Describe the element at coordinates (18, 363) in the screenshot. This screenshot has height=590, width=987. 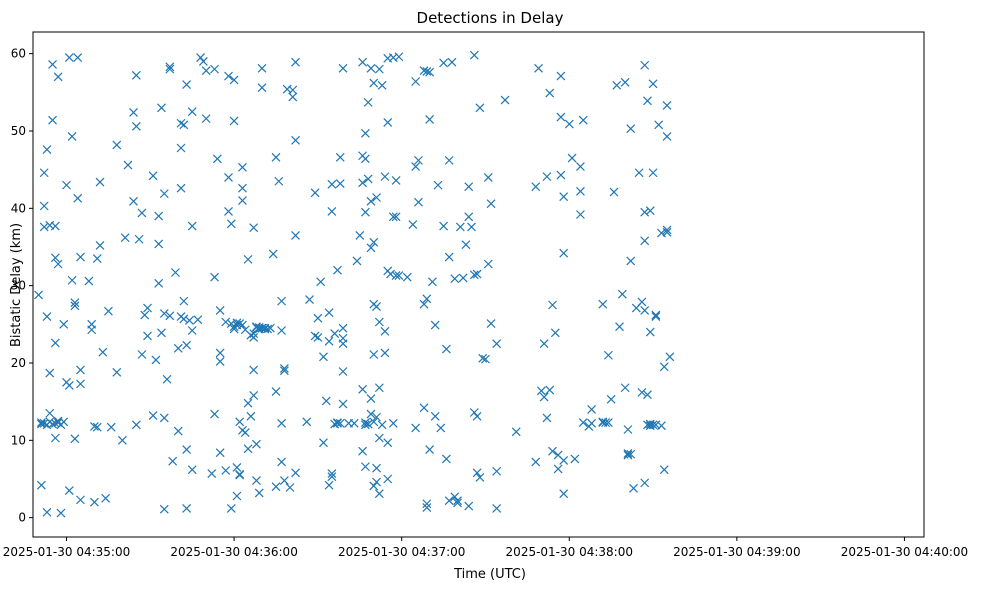
I see `y-tick-label: 20` at that location.